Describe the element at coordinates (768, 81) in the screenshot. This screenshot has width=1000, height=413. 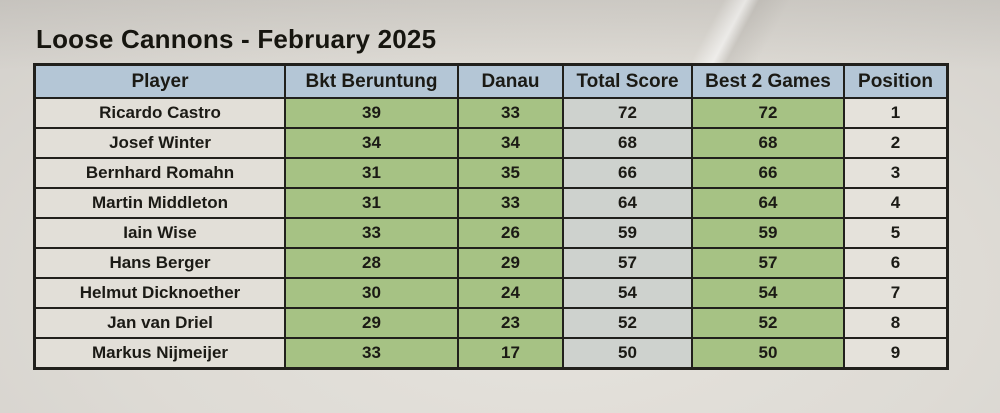
I see `column-header-best-2-games: Best 2 Games` at that location.